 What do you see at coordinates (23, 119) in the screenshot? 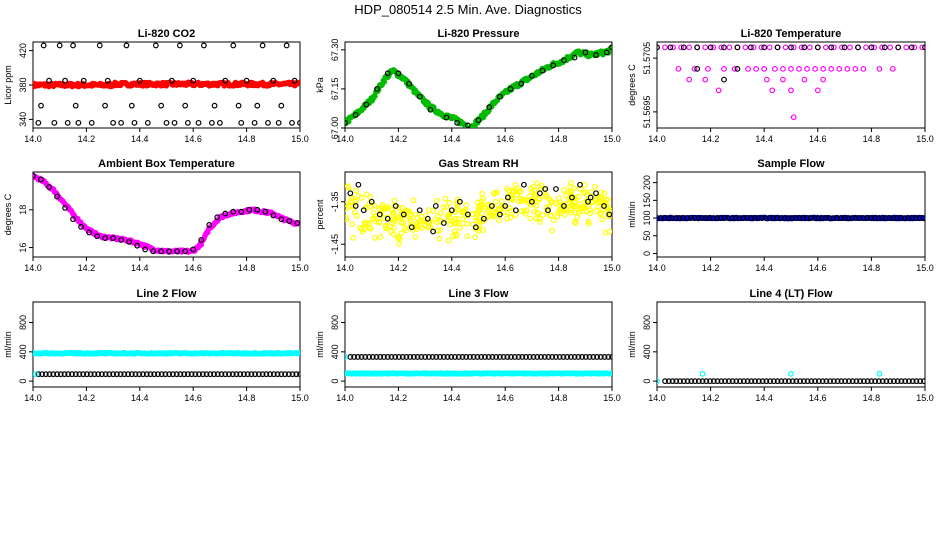
I see `y-tick-label: 340` at bounding box center [23, 119].